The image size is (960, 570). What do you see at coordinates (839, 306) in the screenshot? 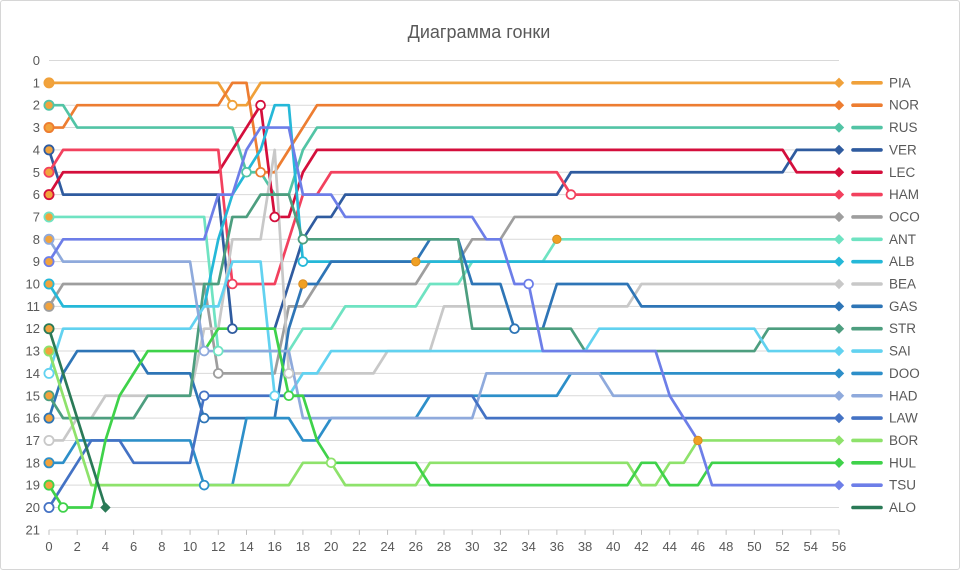
I see `finish-marker-GAS` at bounding box center [839, 306].